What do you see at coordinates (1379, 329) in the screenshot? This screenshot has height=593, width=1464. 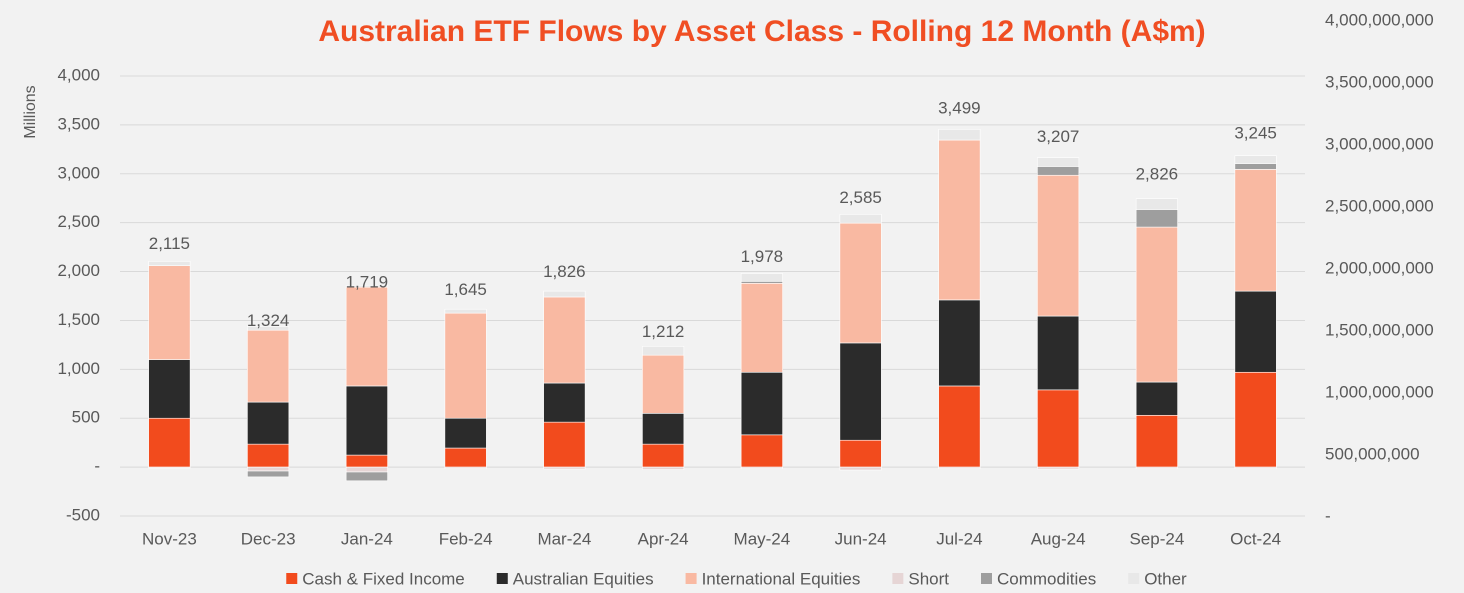 I see `y2-tick-label: 1,500,000,000` at bounding box center [1379, 329].